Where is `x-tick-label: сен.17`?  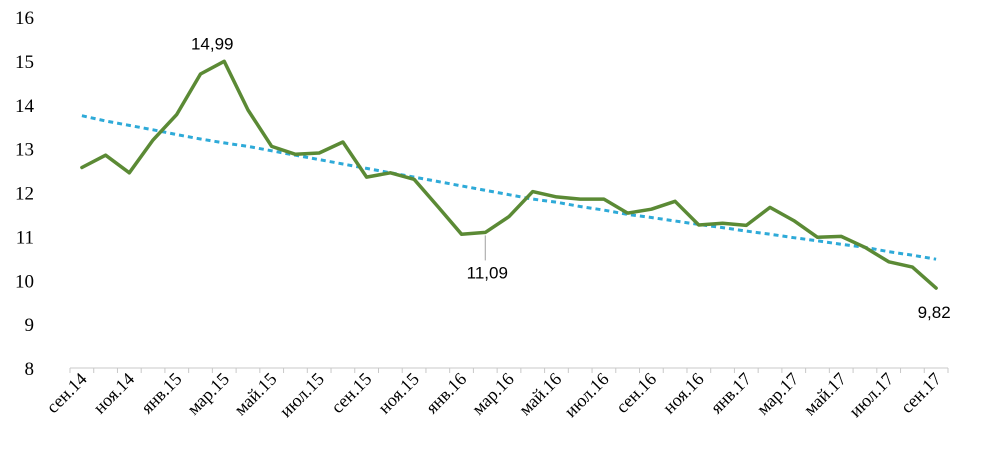 x-tick-label: сен.17 is located at coordinates (921, 393).